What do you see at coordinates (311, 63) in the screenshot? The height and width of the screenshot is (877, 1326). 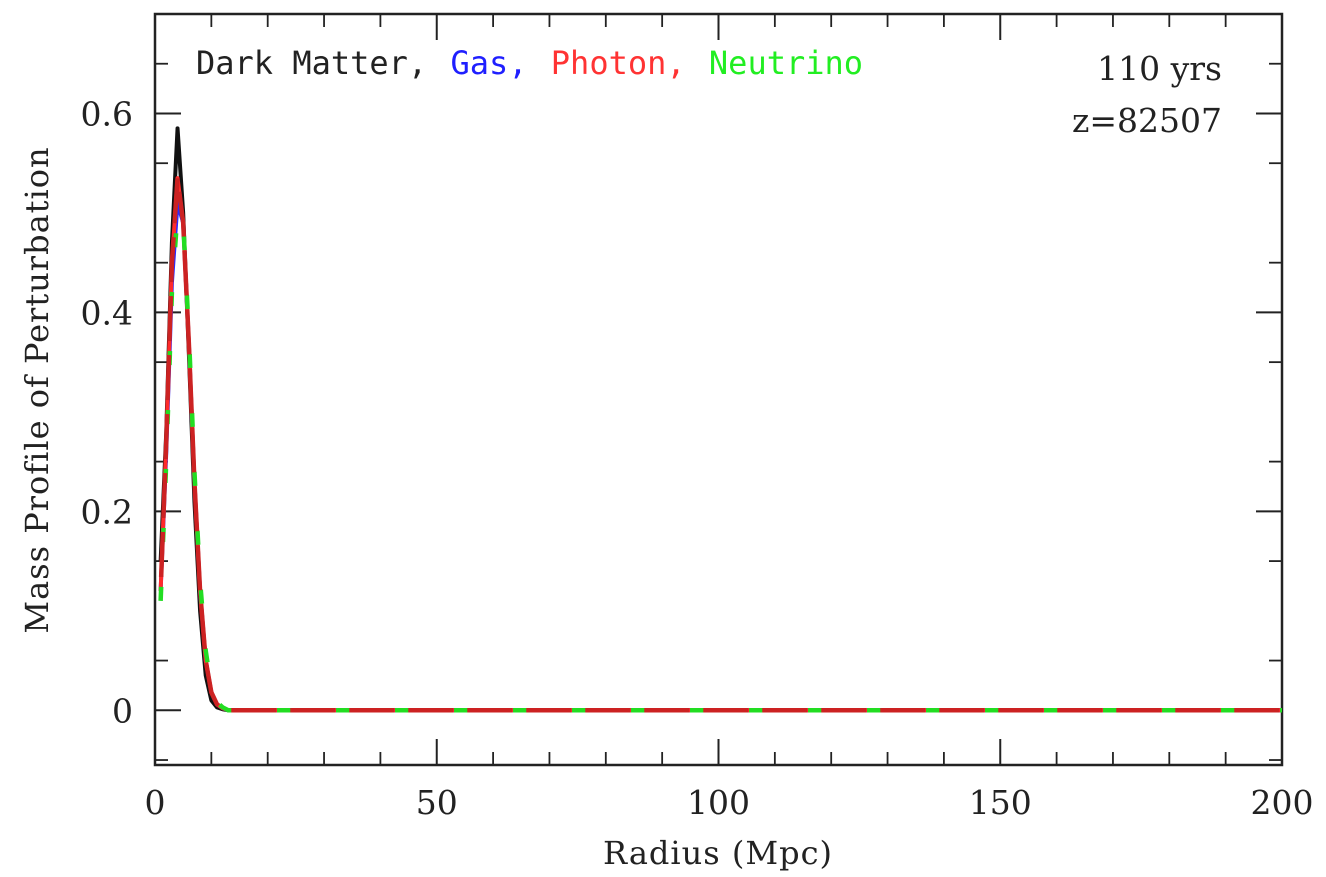 I see `legend-entry-dark-matter: Dark Matter,` at bounding box center [311, 63].